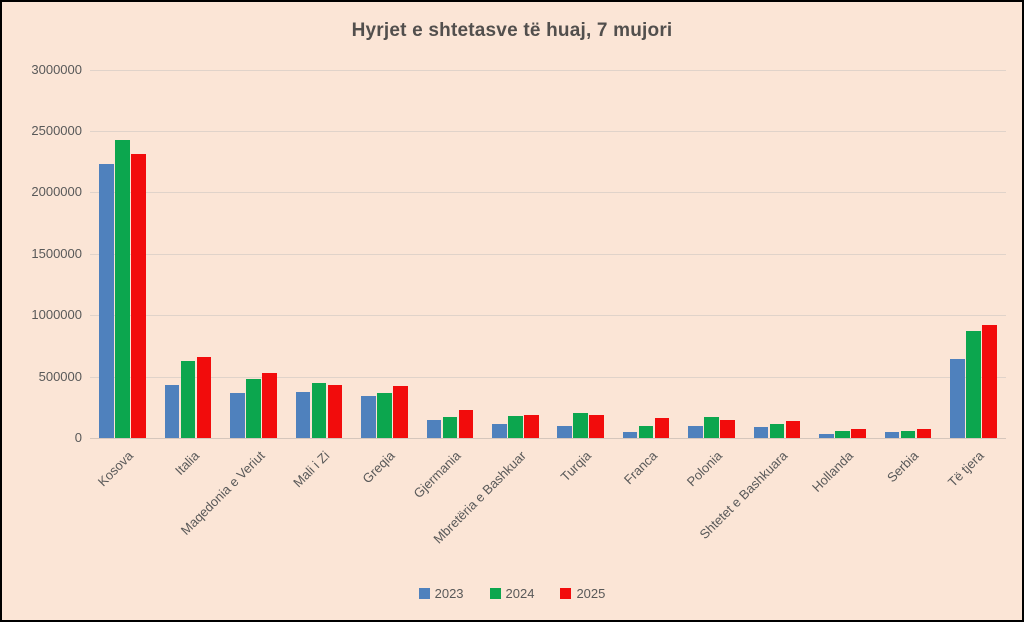 The width and height of the screenshot is (1024, 622). What do you see at coordinates (466, 423) in the screenshot?
I see `bar-2025-gjermania` at bounding box center [466, 423].